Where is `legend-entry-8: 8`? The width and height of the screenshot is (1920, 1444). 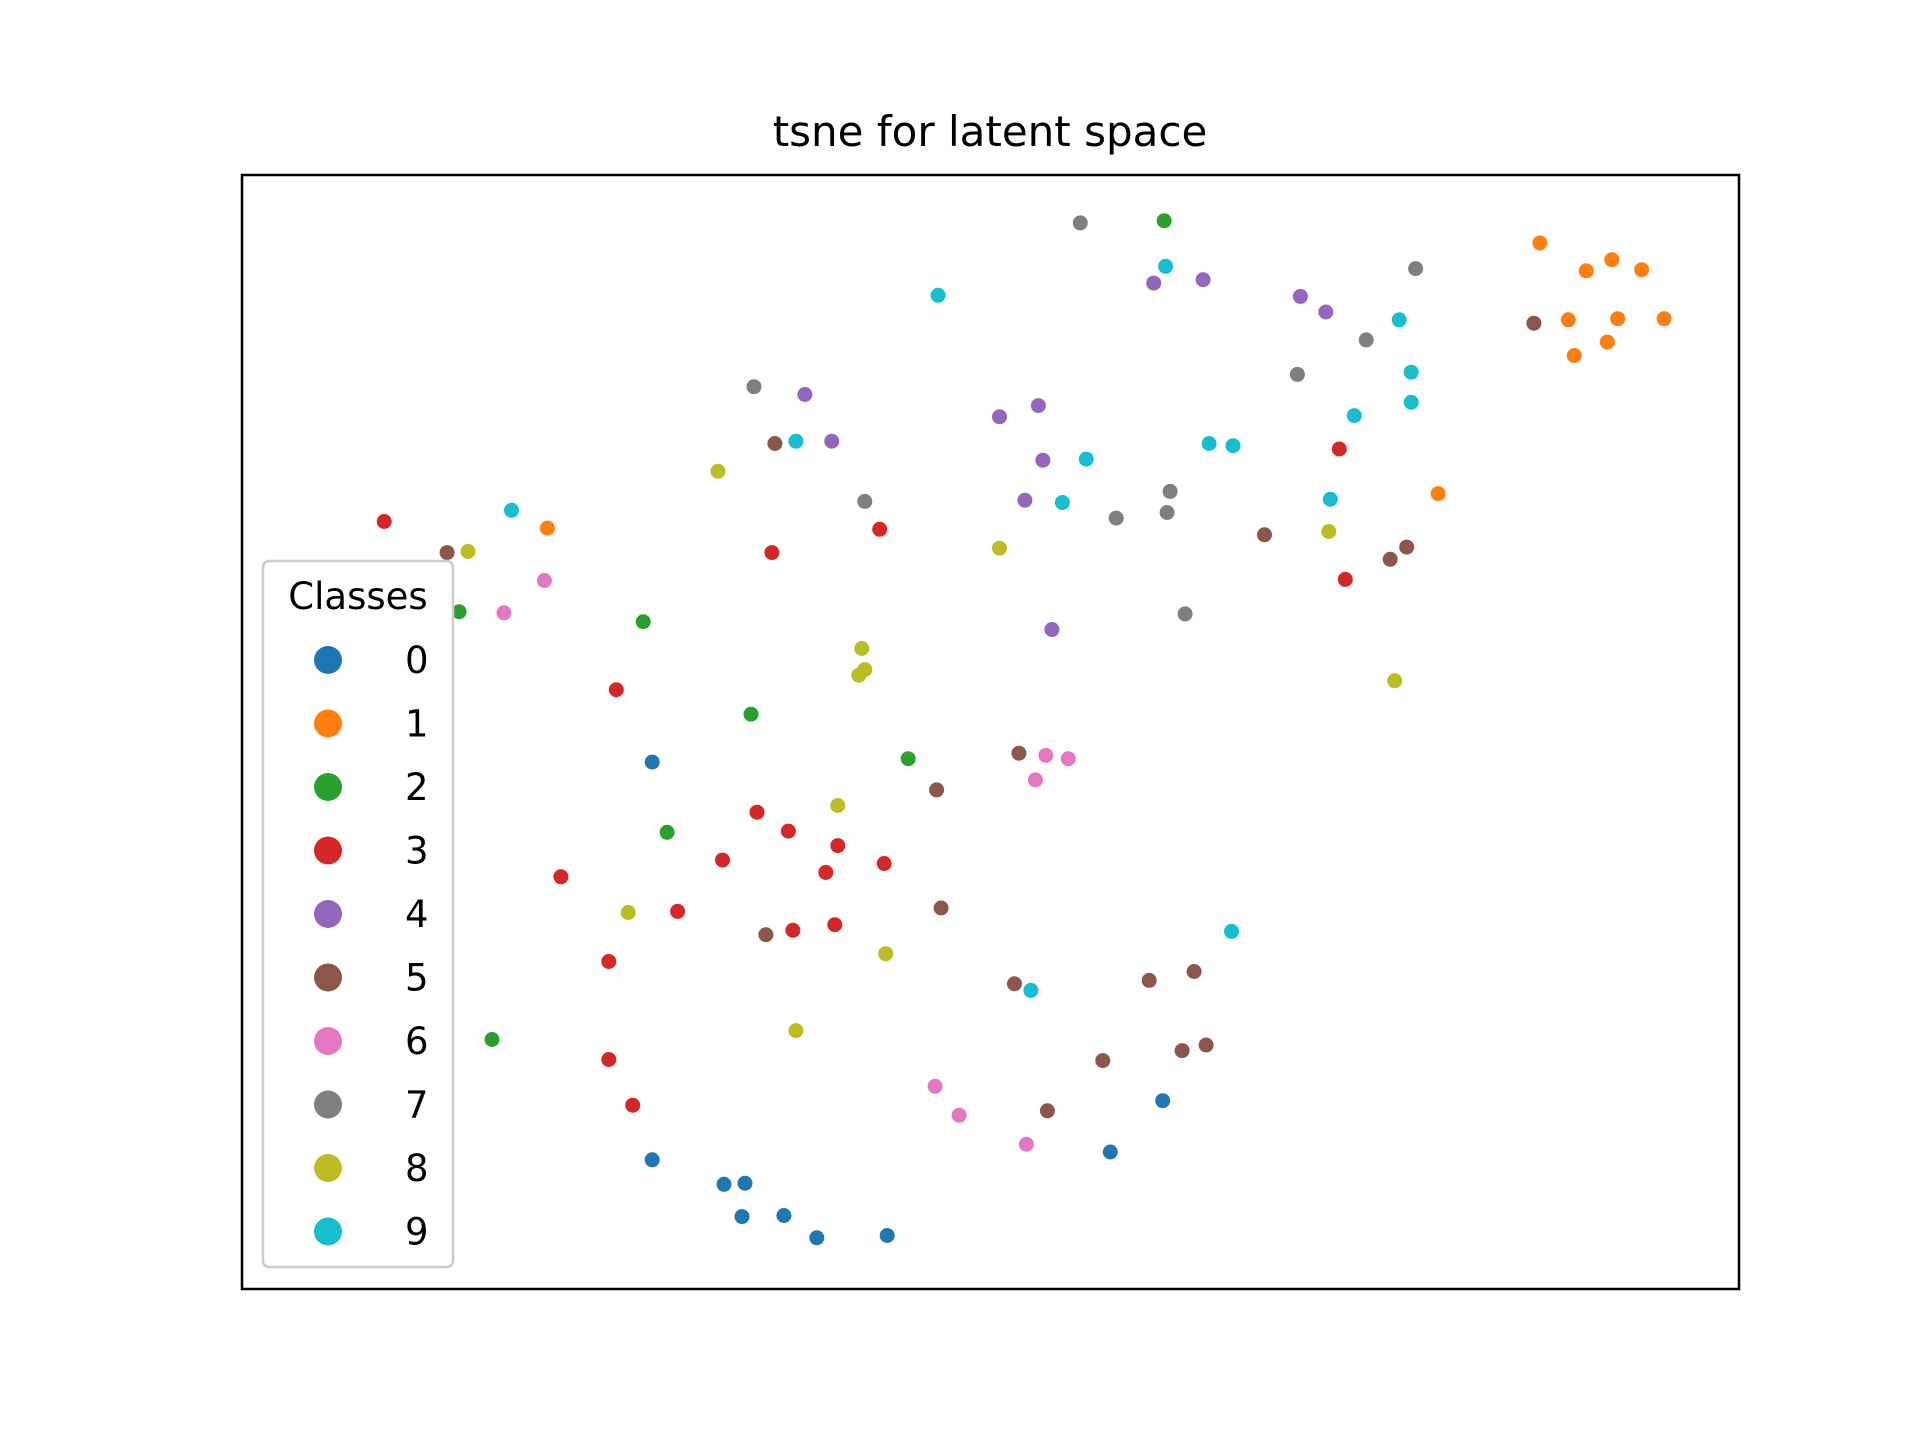
legend-entry-8: 8 is located at coordinates (371, 1168).